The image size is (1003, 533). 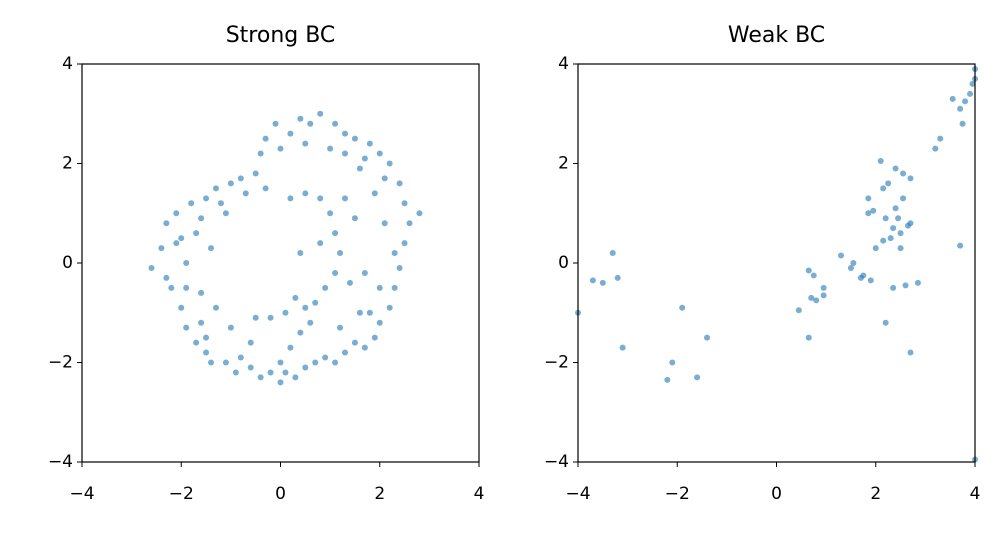 What do you see at coordinates (280, 494) in the screenshot?
I see `x-tick-label: 0` at bounding box center [280, 494].